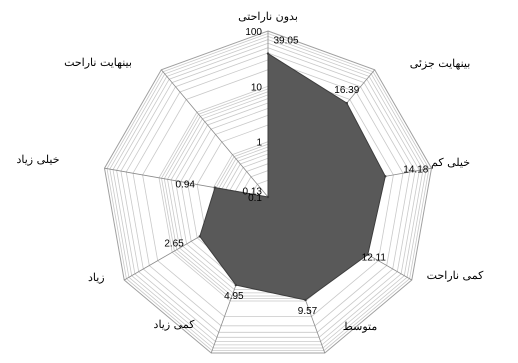  I want to click on axis-tick-label: 0.1, so click(255, 198).